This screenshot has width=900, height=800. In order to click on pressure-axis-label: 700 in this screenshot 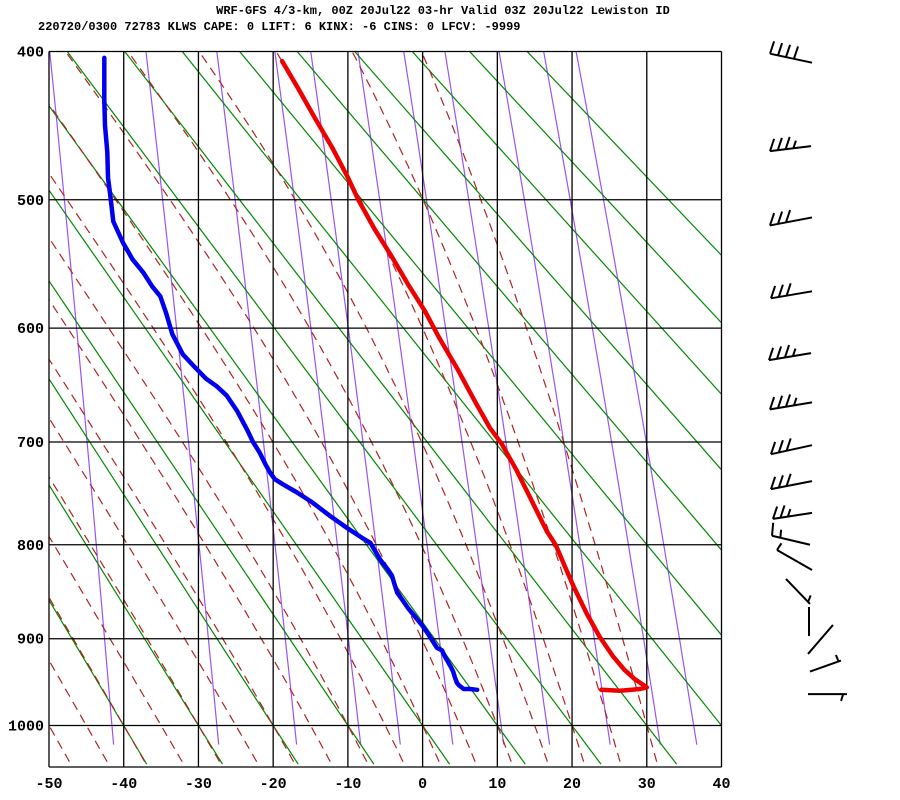, I will do `click(30, 443)`.